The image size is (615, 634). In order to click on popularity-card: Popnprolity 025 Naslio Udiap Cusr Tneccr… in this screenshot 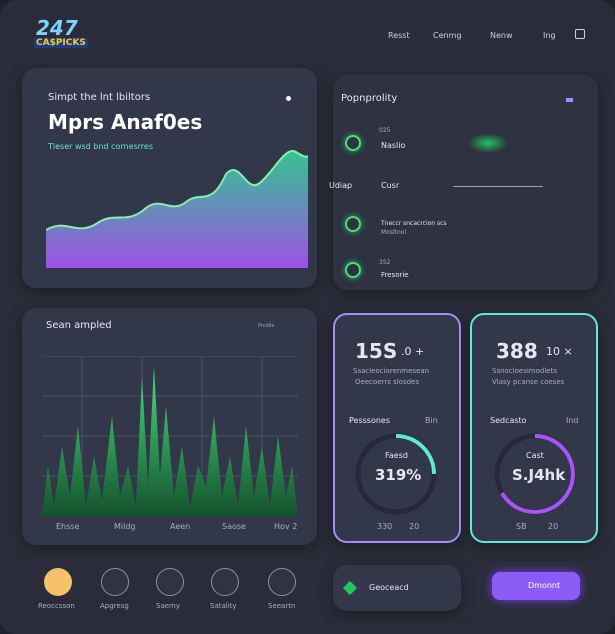, I will do `click(463, 182)`.